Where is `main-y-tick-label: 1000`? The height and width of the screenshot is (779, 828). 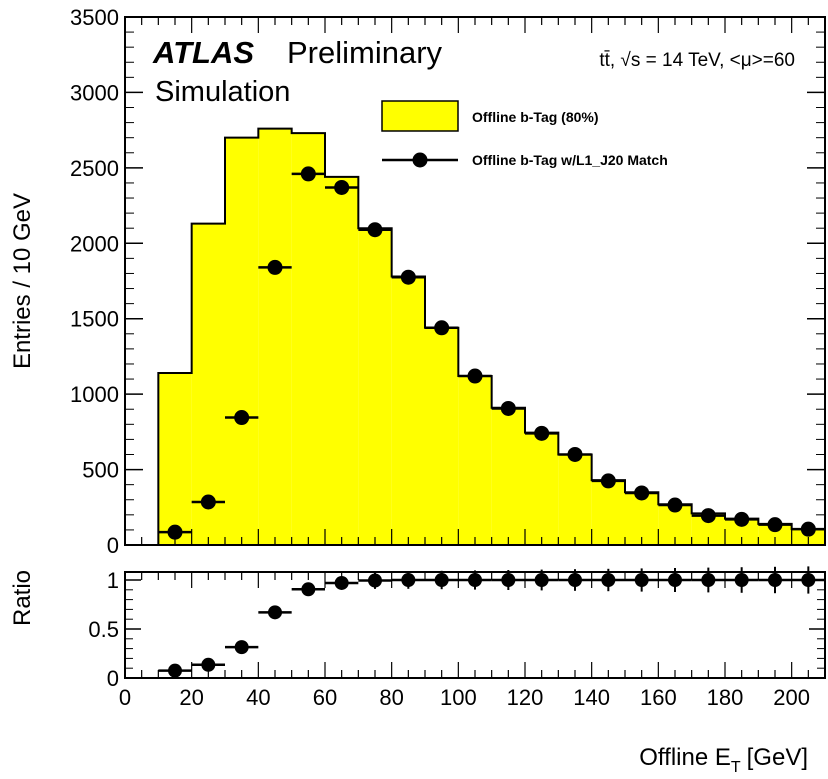 main-y-tick-label: 1000 is located at coordinates (94, 394).